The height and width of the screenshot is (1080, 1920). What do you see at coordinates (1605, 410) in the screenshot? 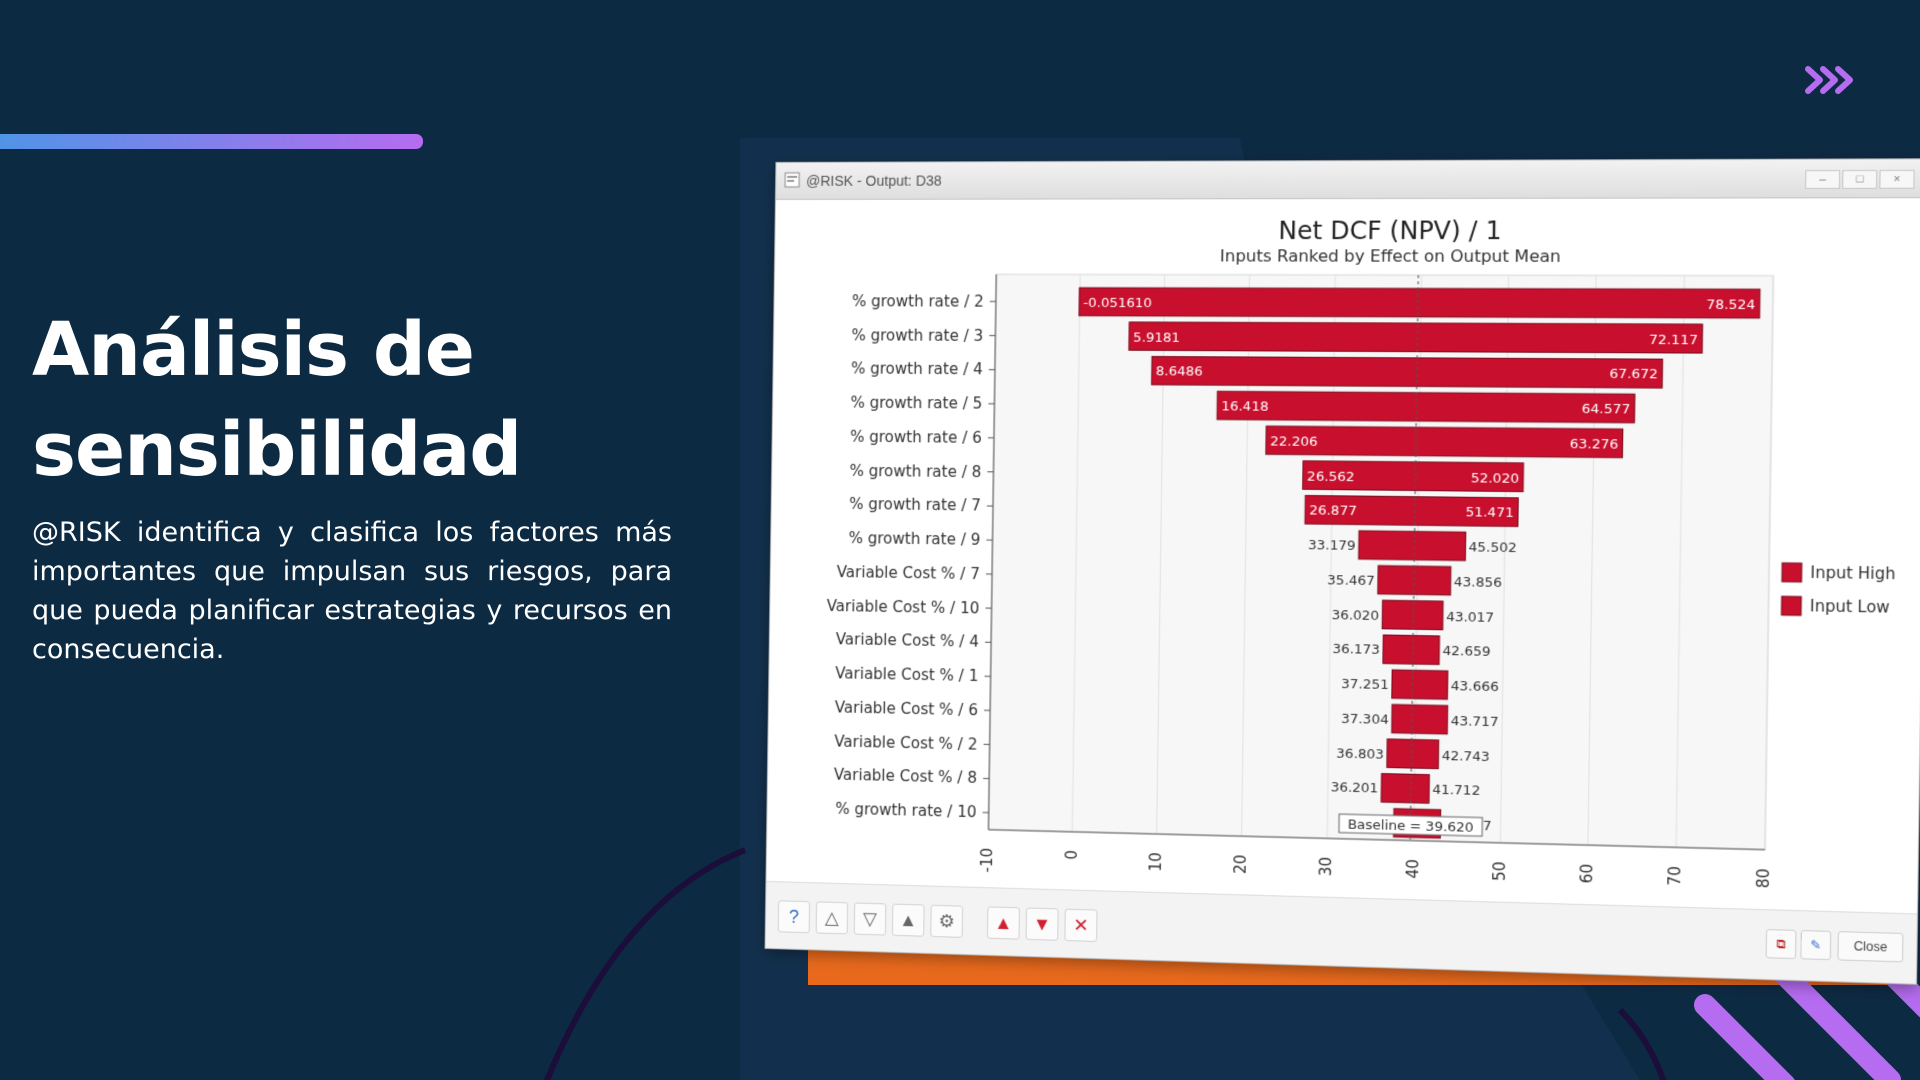
I see `bar-high-label: 64.577` at bounding box center [1605, 410].